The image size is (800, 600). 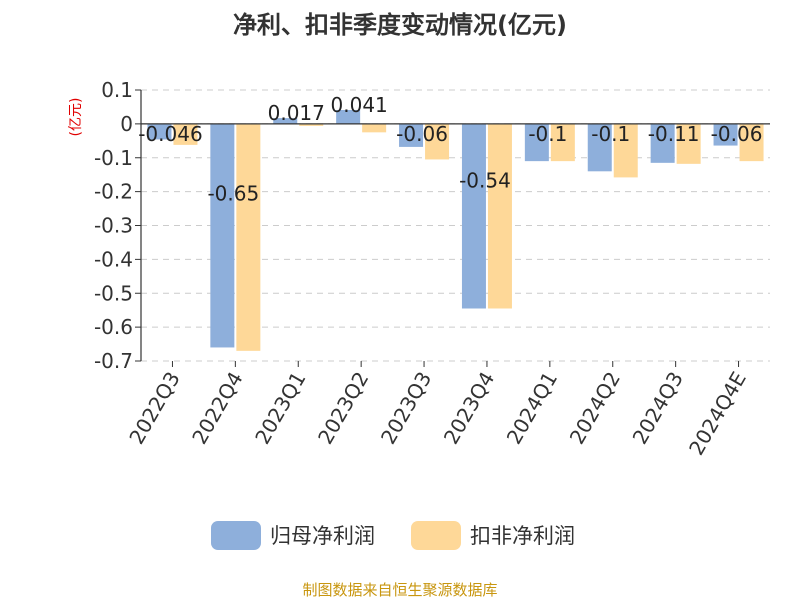 I want to click on source-note: 制图数据来自恒生聚源数据库, so click(x=399, y=590).